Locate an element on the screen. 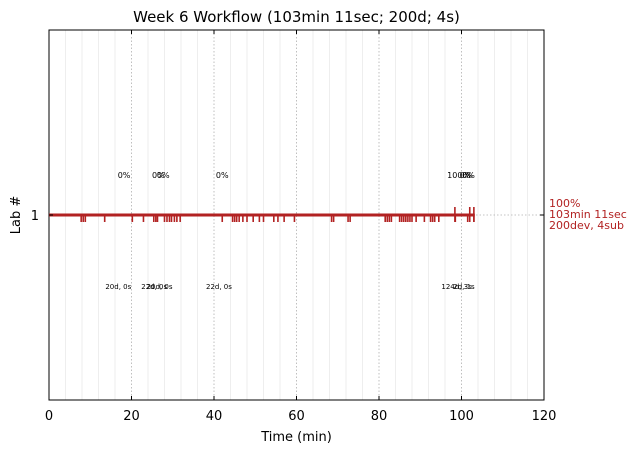 The height and width of the screenshot is (458, 637). side-summary-label: 100% is located at coordinates (564, 203).